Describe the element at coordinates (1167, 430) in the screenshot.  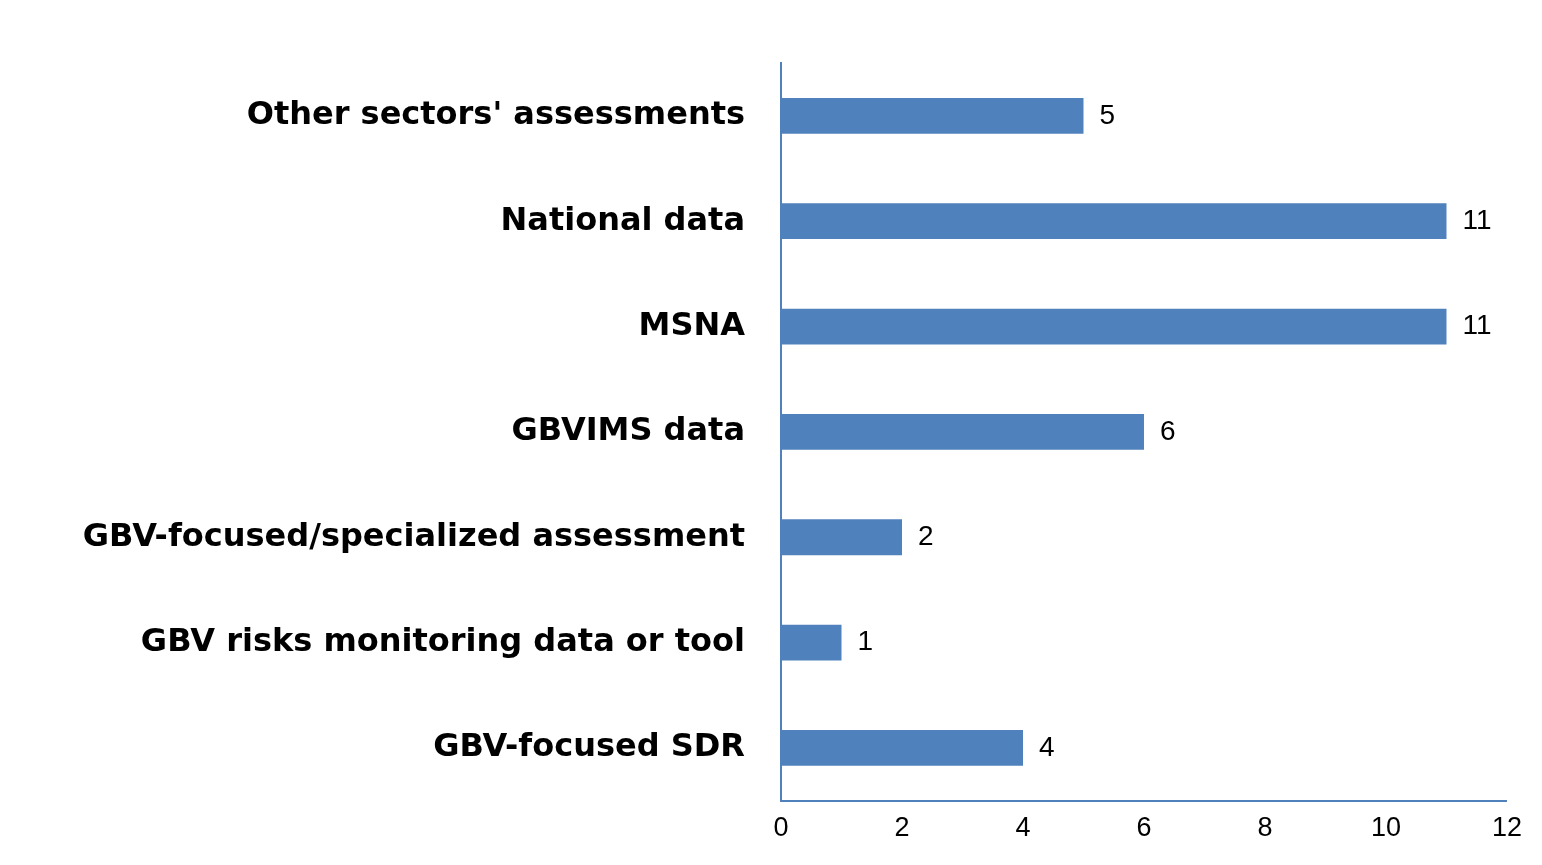
I see `data-label: 6` at that location.